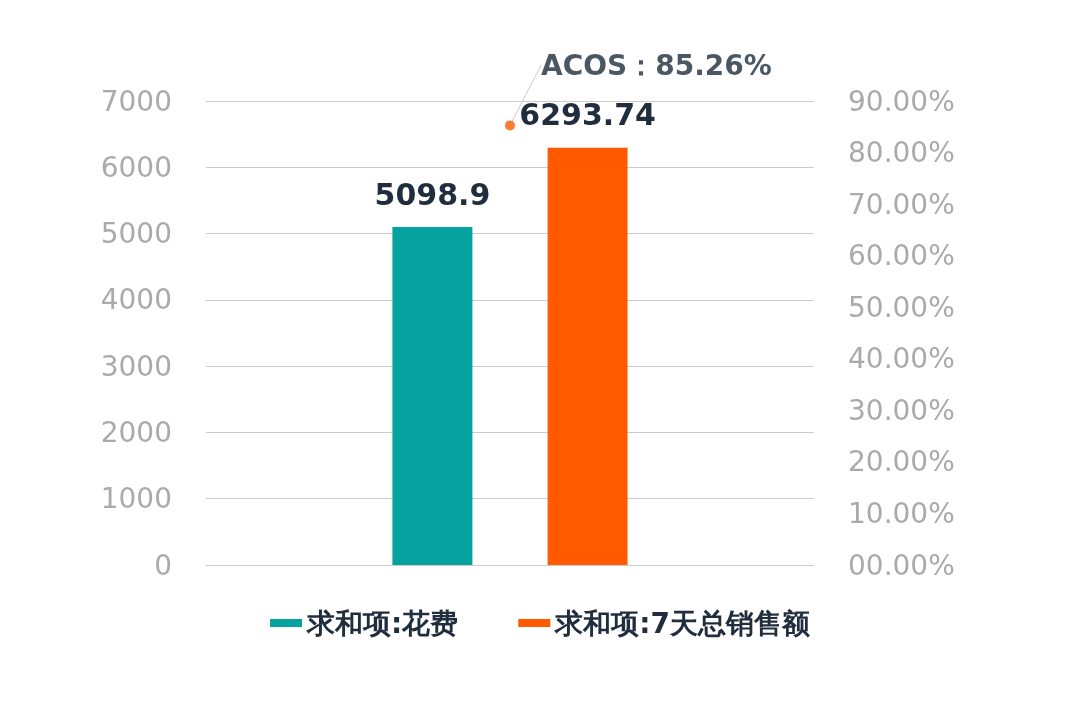  Describe the element at coordinates (901, 565) in the screenshot. I see `y2-tick-label: 00.00%` at that location.